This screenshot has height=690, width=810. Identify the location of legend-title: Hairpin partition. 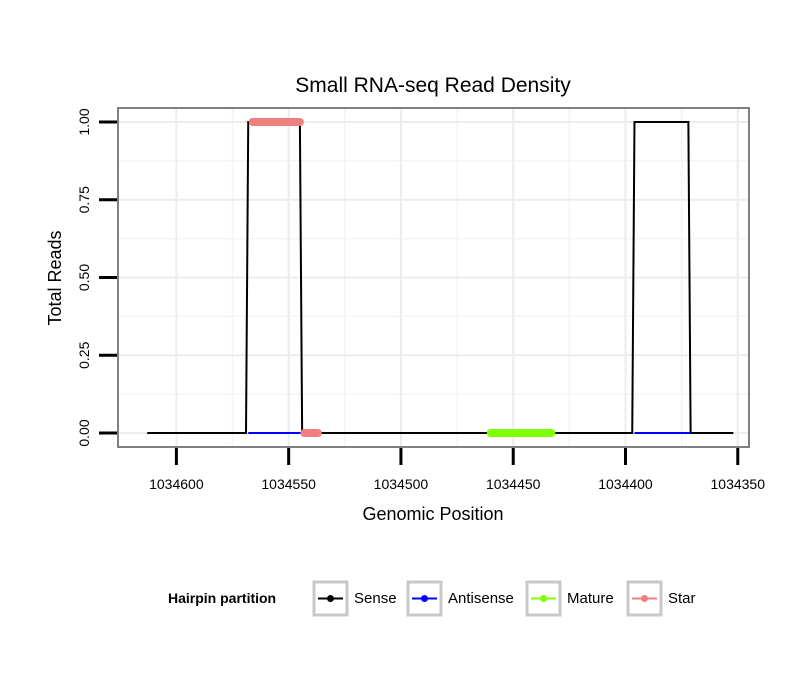
(222, 598).